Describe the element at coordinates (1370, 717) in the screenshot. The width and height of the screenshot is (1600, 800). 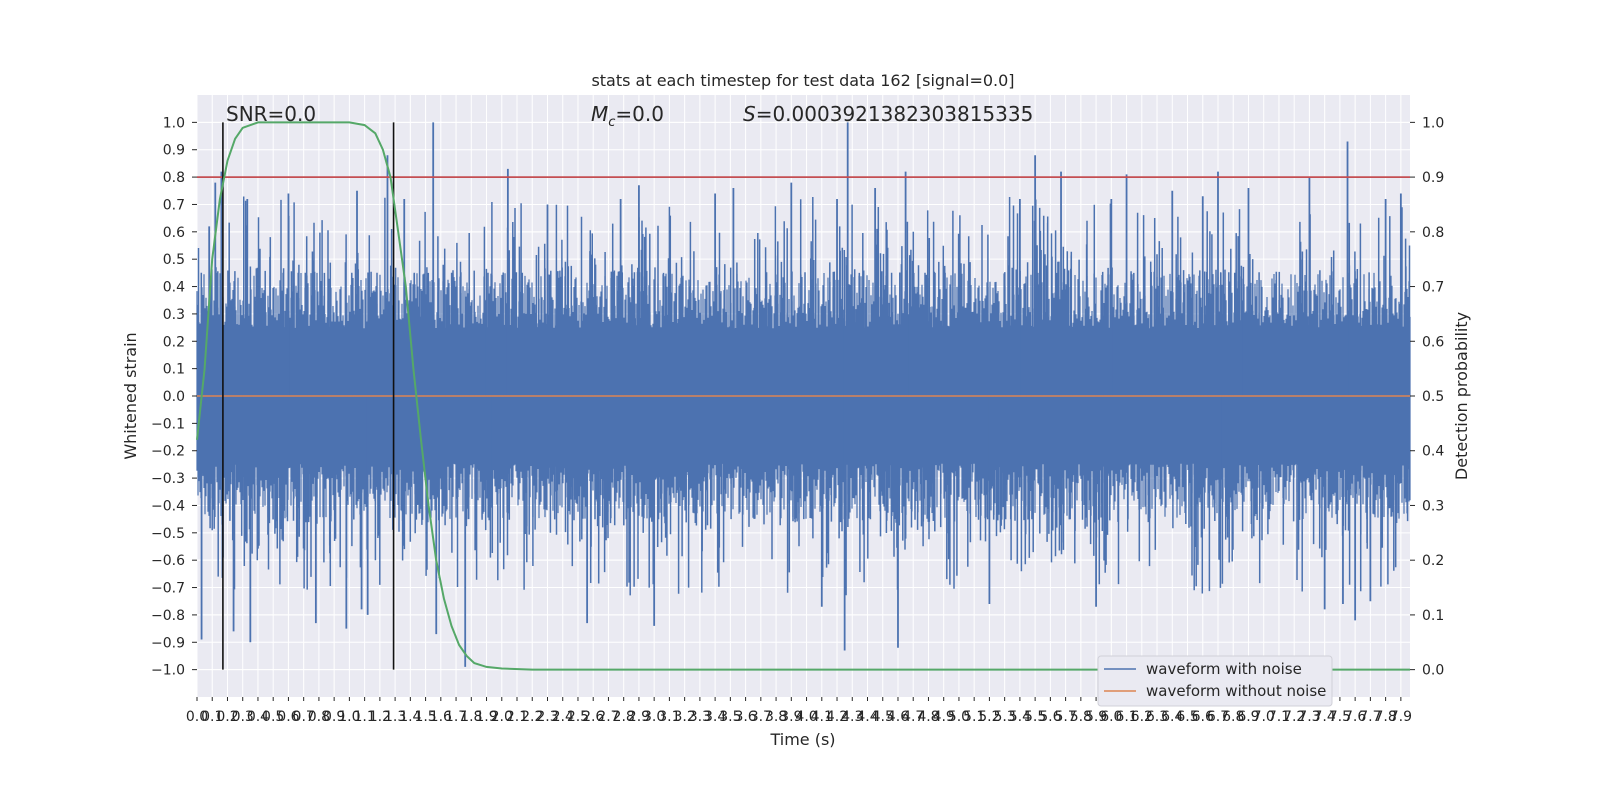
I see `x-tick-label: 7.7` at that location.